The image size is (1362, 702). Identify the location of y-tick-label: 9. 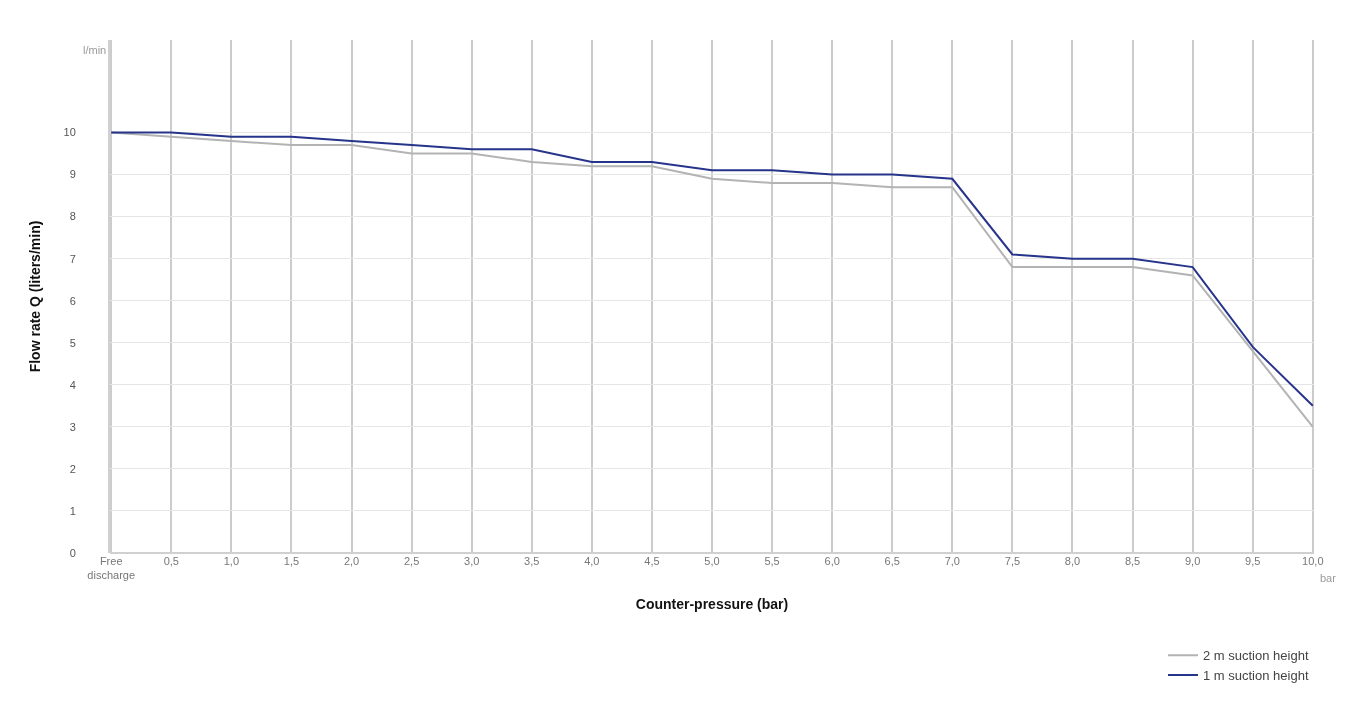
(72, 174).